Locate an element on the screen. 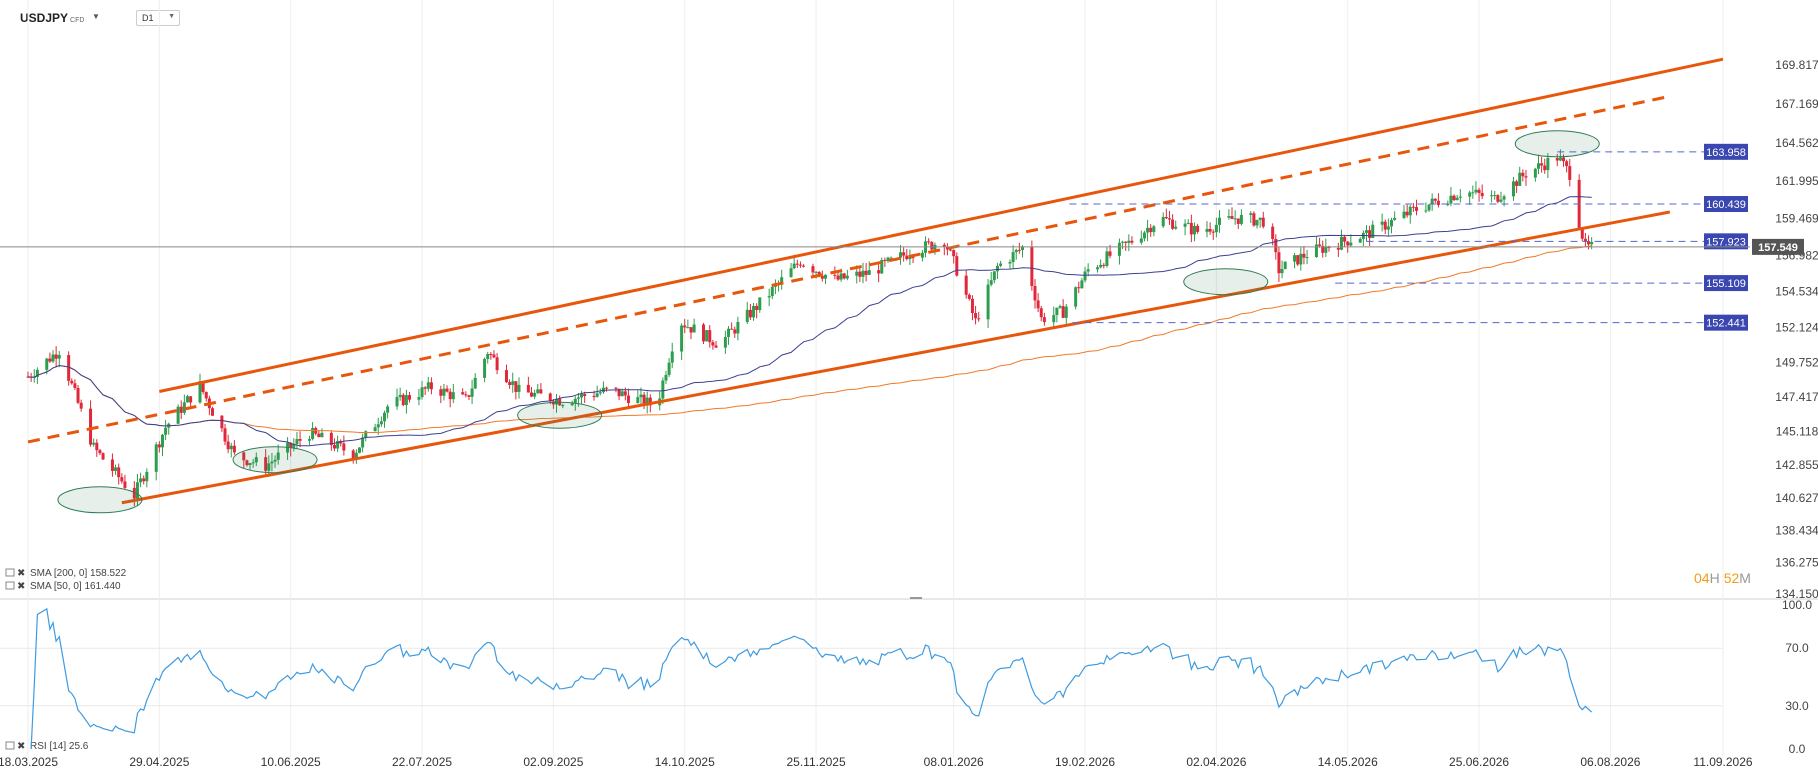  chart-header: USDJPY CFD ▼ D1 ▼ is located at coordinates (909, 14).